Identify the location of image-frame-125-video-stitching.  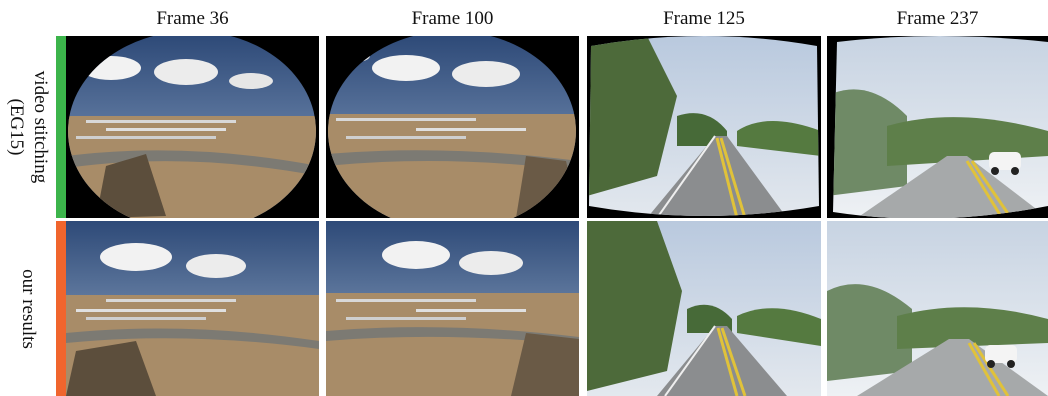
(704, 127).